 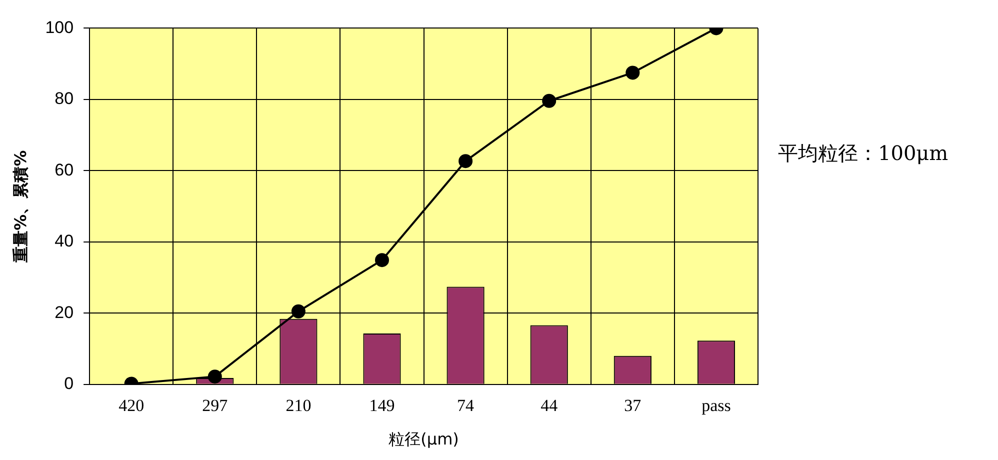 I want to click on y-tick-label: 0, so click(x=69, y=384).